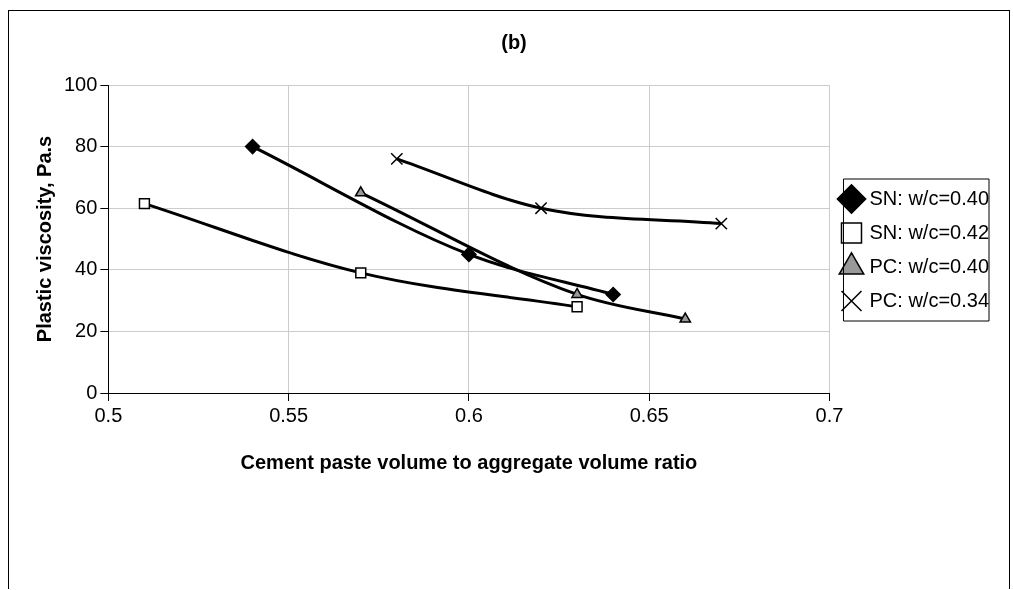 The width and height of the screenshot is (1013, 590). I want to click on y-tick-label: 100, so click(80, 83).